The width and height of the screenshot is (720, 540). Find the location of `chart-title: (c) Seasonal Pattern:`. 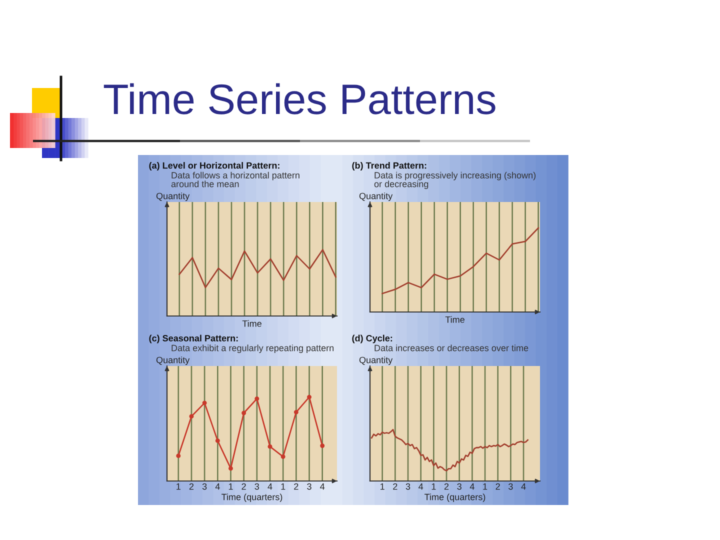

chart-title: (c) Seasonal Pattern: is located at coordinates (193, 339).